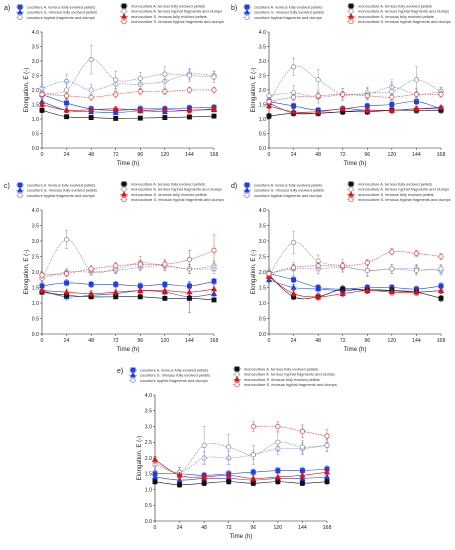  What do you see at coordinates (262, 319) in the screenshot?
I see `y-tick-label: 0.5` at bounding box center [262, 319].